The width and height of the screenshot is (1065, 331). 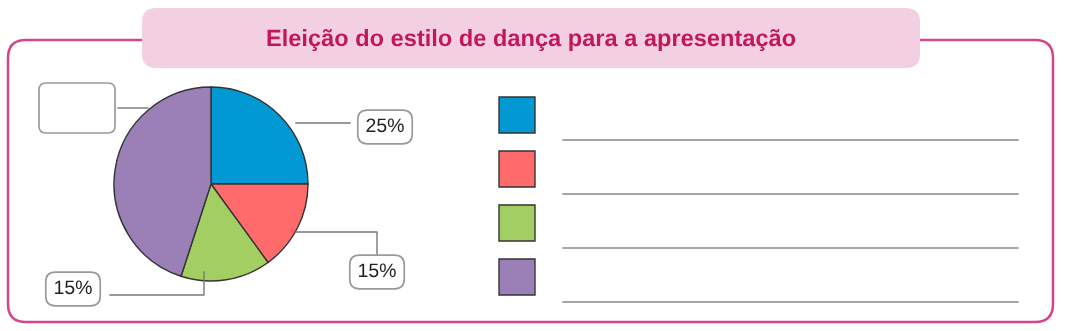 What do you see at coordinates (531, 40) in the screenshot?
I see `text: Eleição do estilo de dança para a apresentação` at bounding box center [531, 40].